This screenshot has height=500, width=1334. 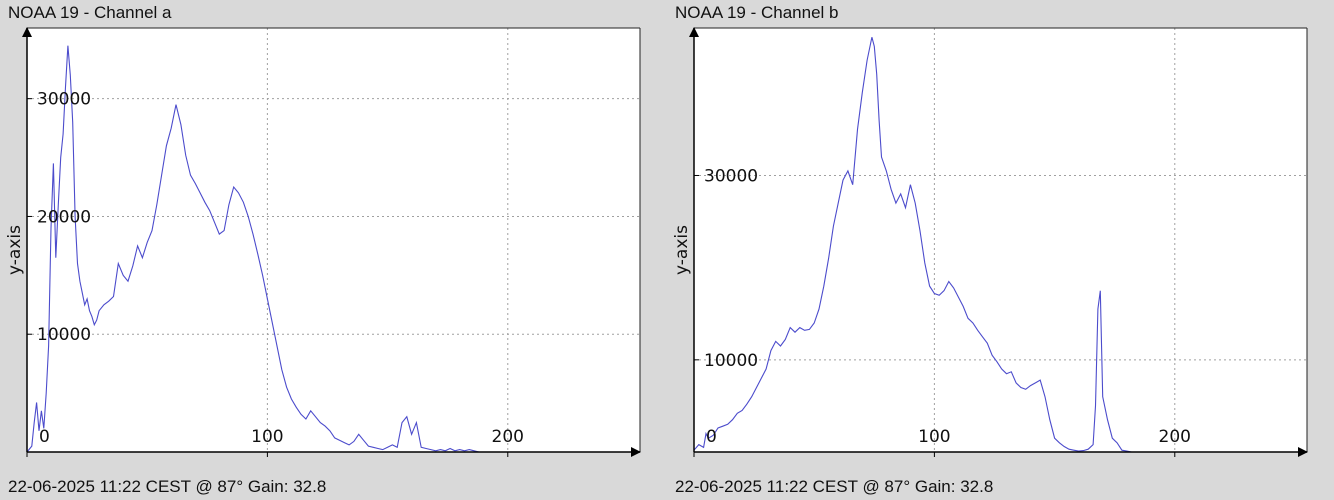 I want to click on chart-title: NOAA 19 - Channel a, so click(x=90, y=12).